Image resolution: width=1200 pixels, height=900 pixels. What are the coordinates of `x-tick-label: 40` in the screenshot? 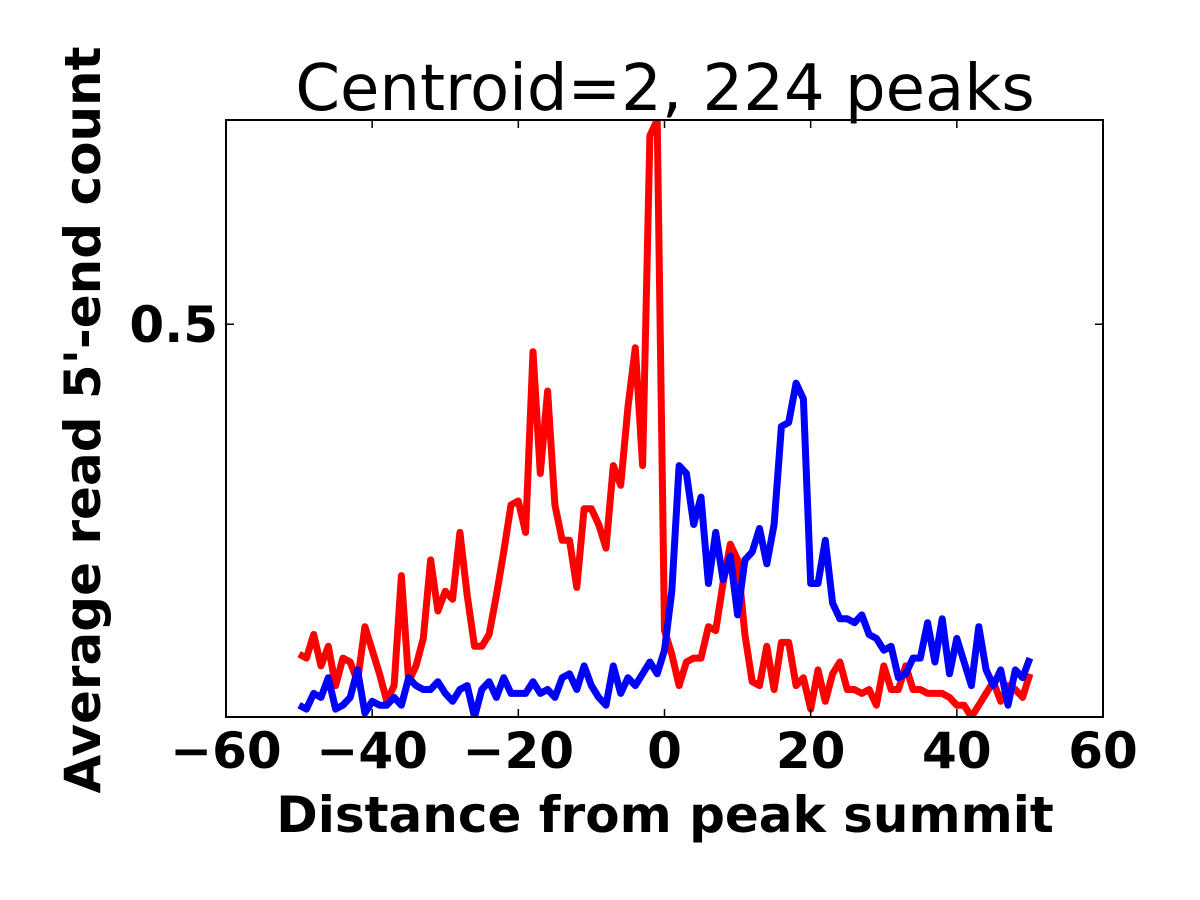 It's located at (957, 751).